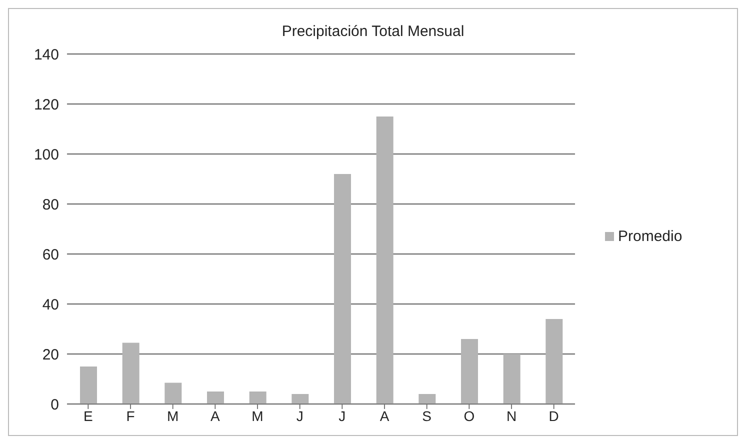  What do you see at coordinates (373, 31) in the screenshot?
I see `chart-title: Precipitación Total Mensual` at bounding box center [373, 31].